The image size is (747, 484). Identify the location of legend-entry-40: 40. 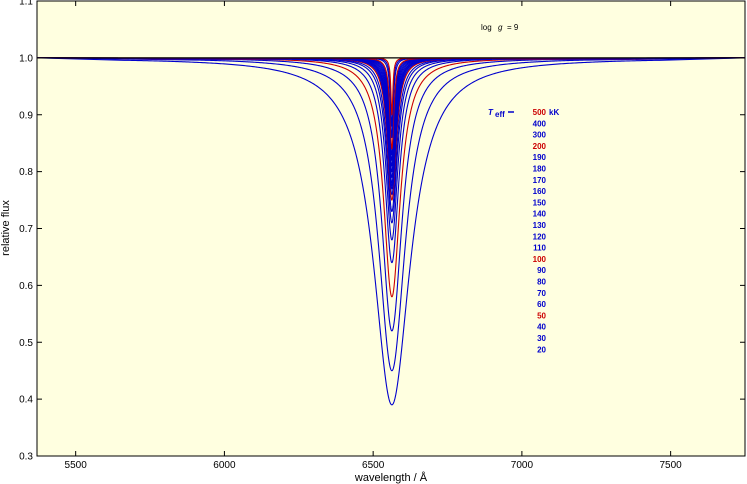
(541, 327).